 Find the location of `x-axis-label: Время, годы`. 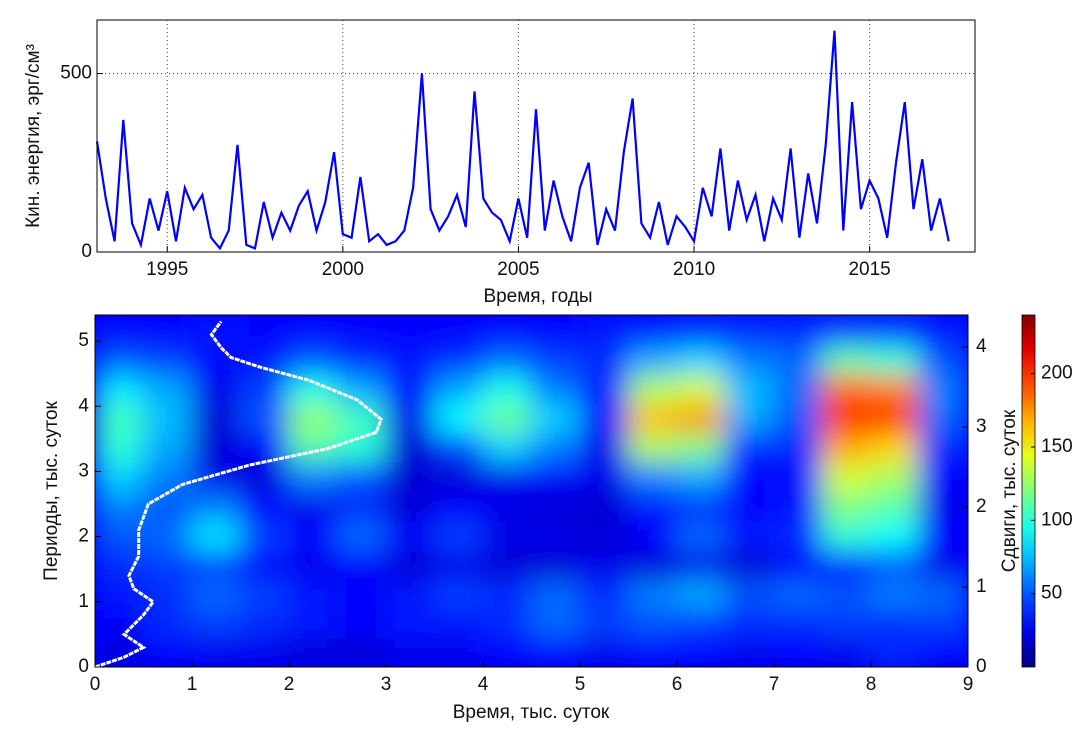

x-axis-label: Время, годы is located at coordinates (537, 296).